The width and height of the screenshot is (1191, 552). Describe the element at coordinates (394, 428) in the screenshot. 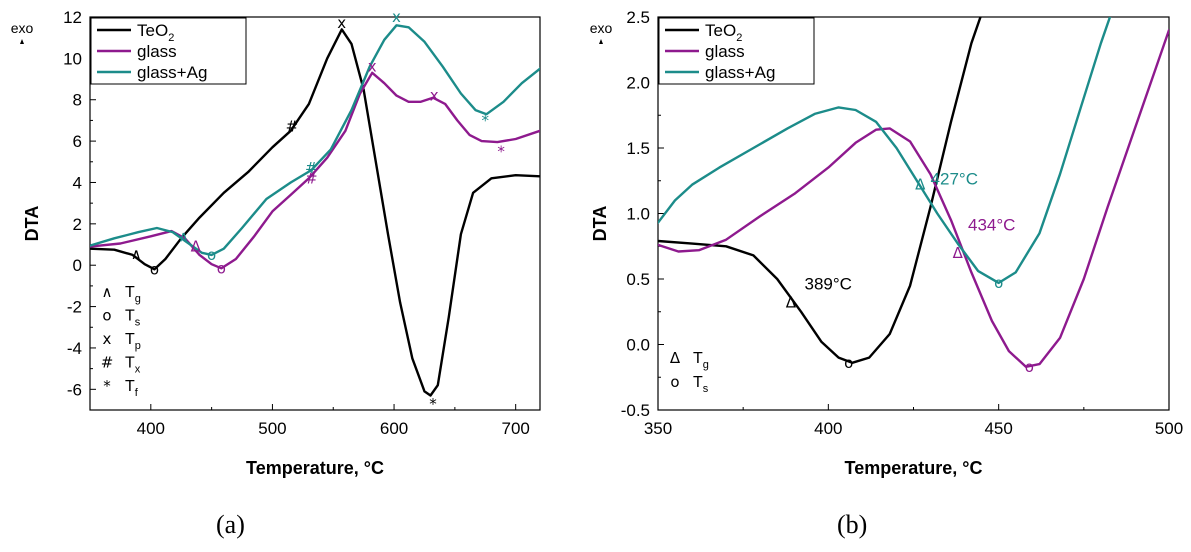

I see `x-tick-label: 600` at that location.